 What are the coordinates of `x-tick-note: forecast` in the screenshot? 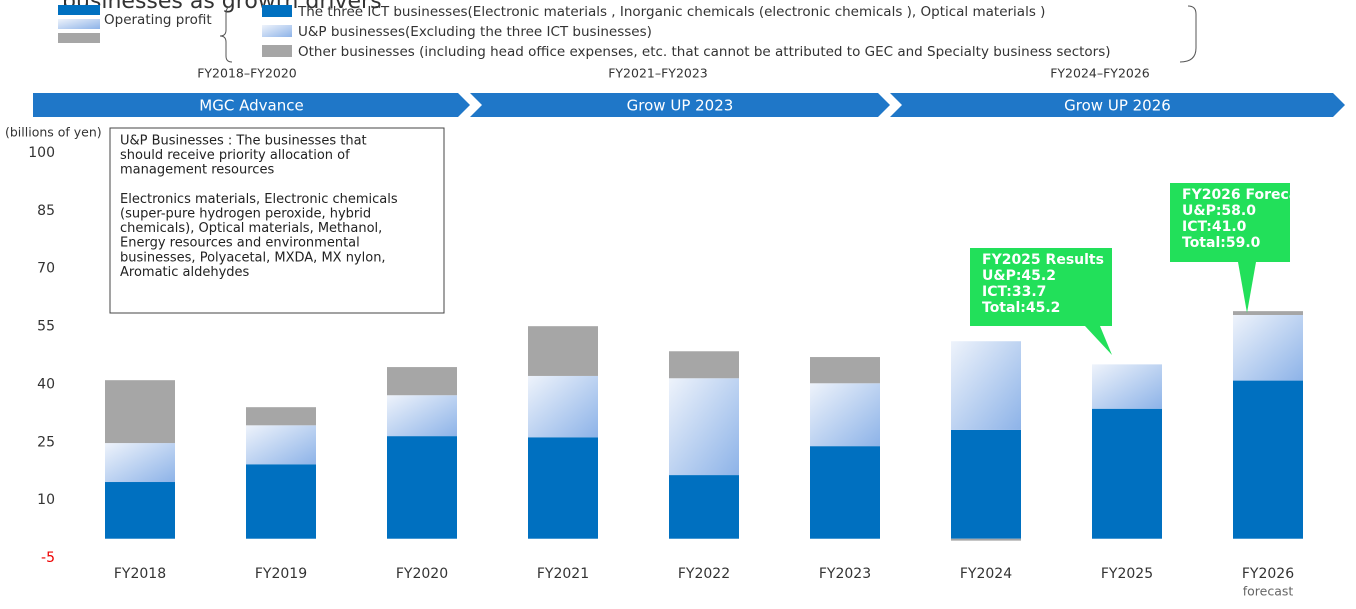 It's located at (1268, 591).